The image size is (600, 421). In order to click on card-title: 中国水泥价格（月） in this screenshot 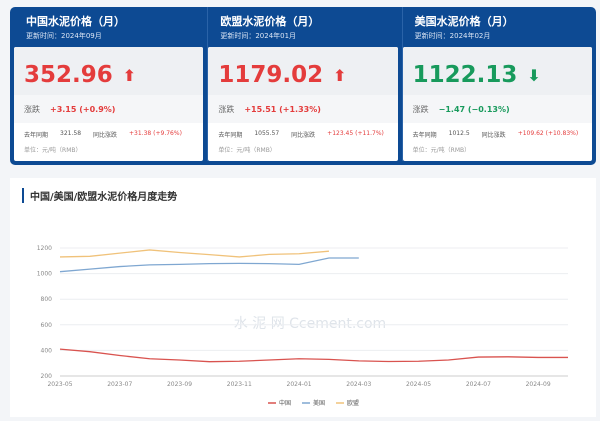, I will do `click(75, 21)`.